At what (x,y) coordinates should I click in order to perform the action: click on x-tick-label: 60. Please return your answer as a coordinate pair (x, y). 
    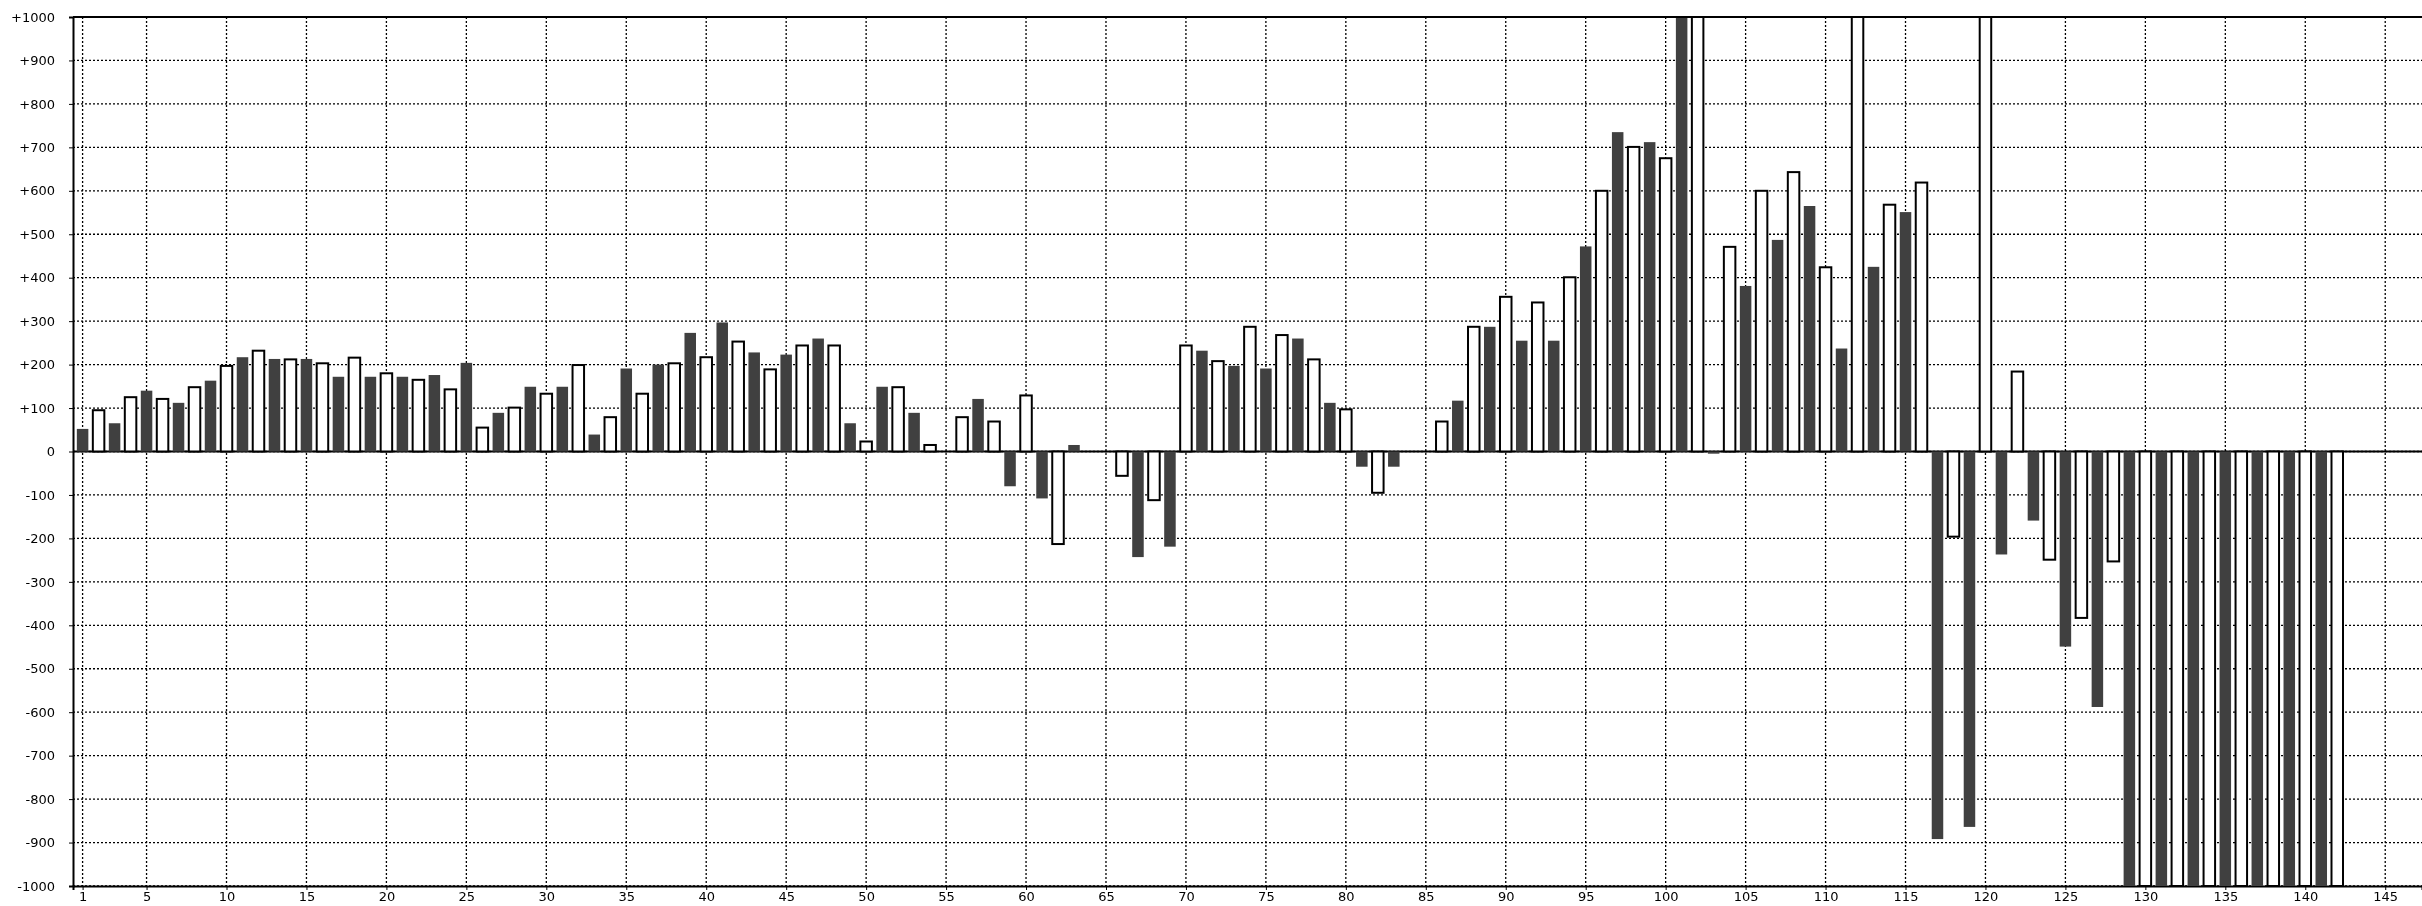
    Looking at the image, I should click on (1026, 897).